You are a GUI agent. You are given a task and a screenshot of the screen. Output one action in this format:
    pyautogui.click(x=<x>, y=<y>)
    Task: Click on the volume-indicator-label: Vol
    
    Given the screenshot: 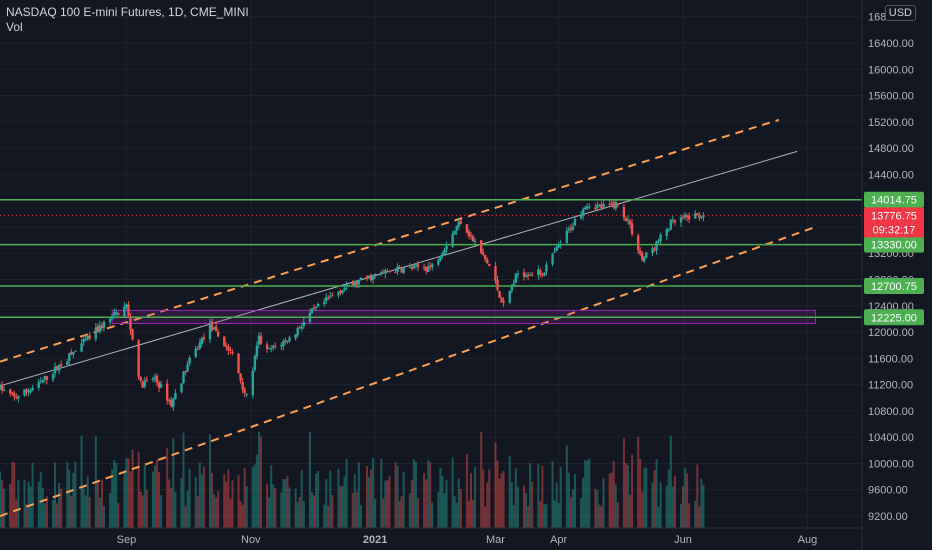 What is the action you would take?
    pyautogui.click(x=14, y=27)
    